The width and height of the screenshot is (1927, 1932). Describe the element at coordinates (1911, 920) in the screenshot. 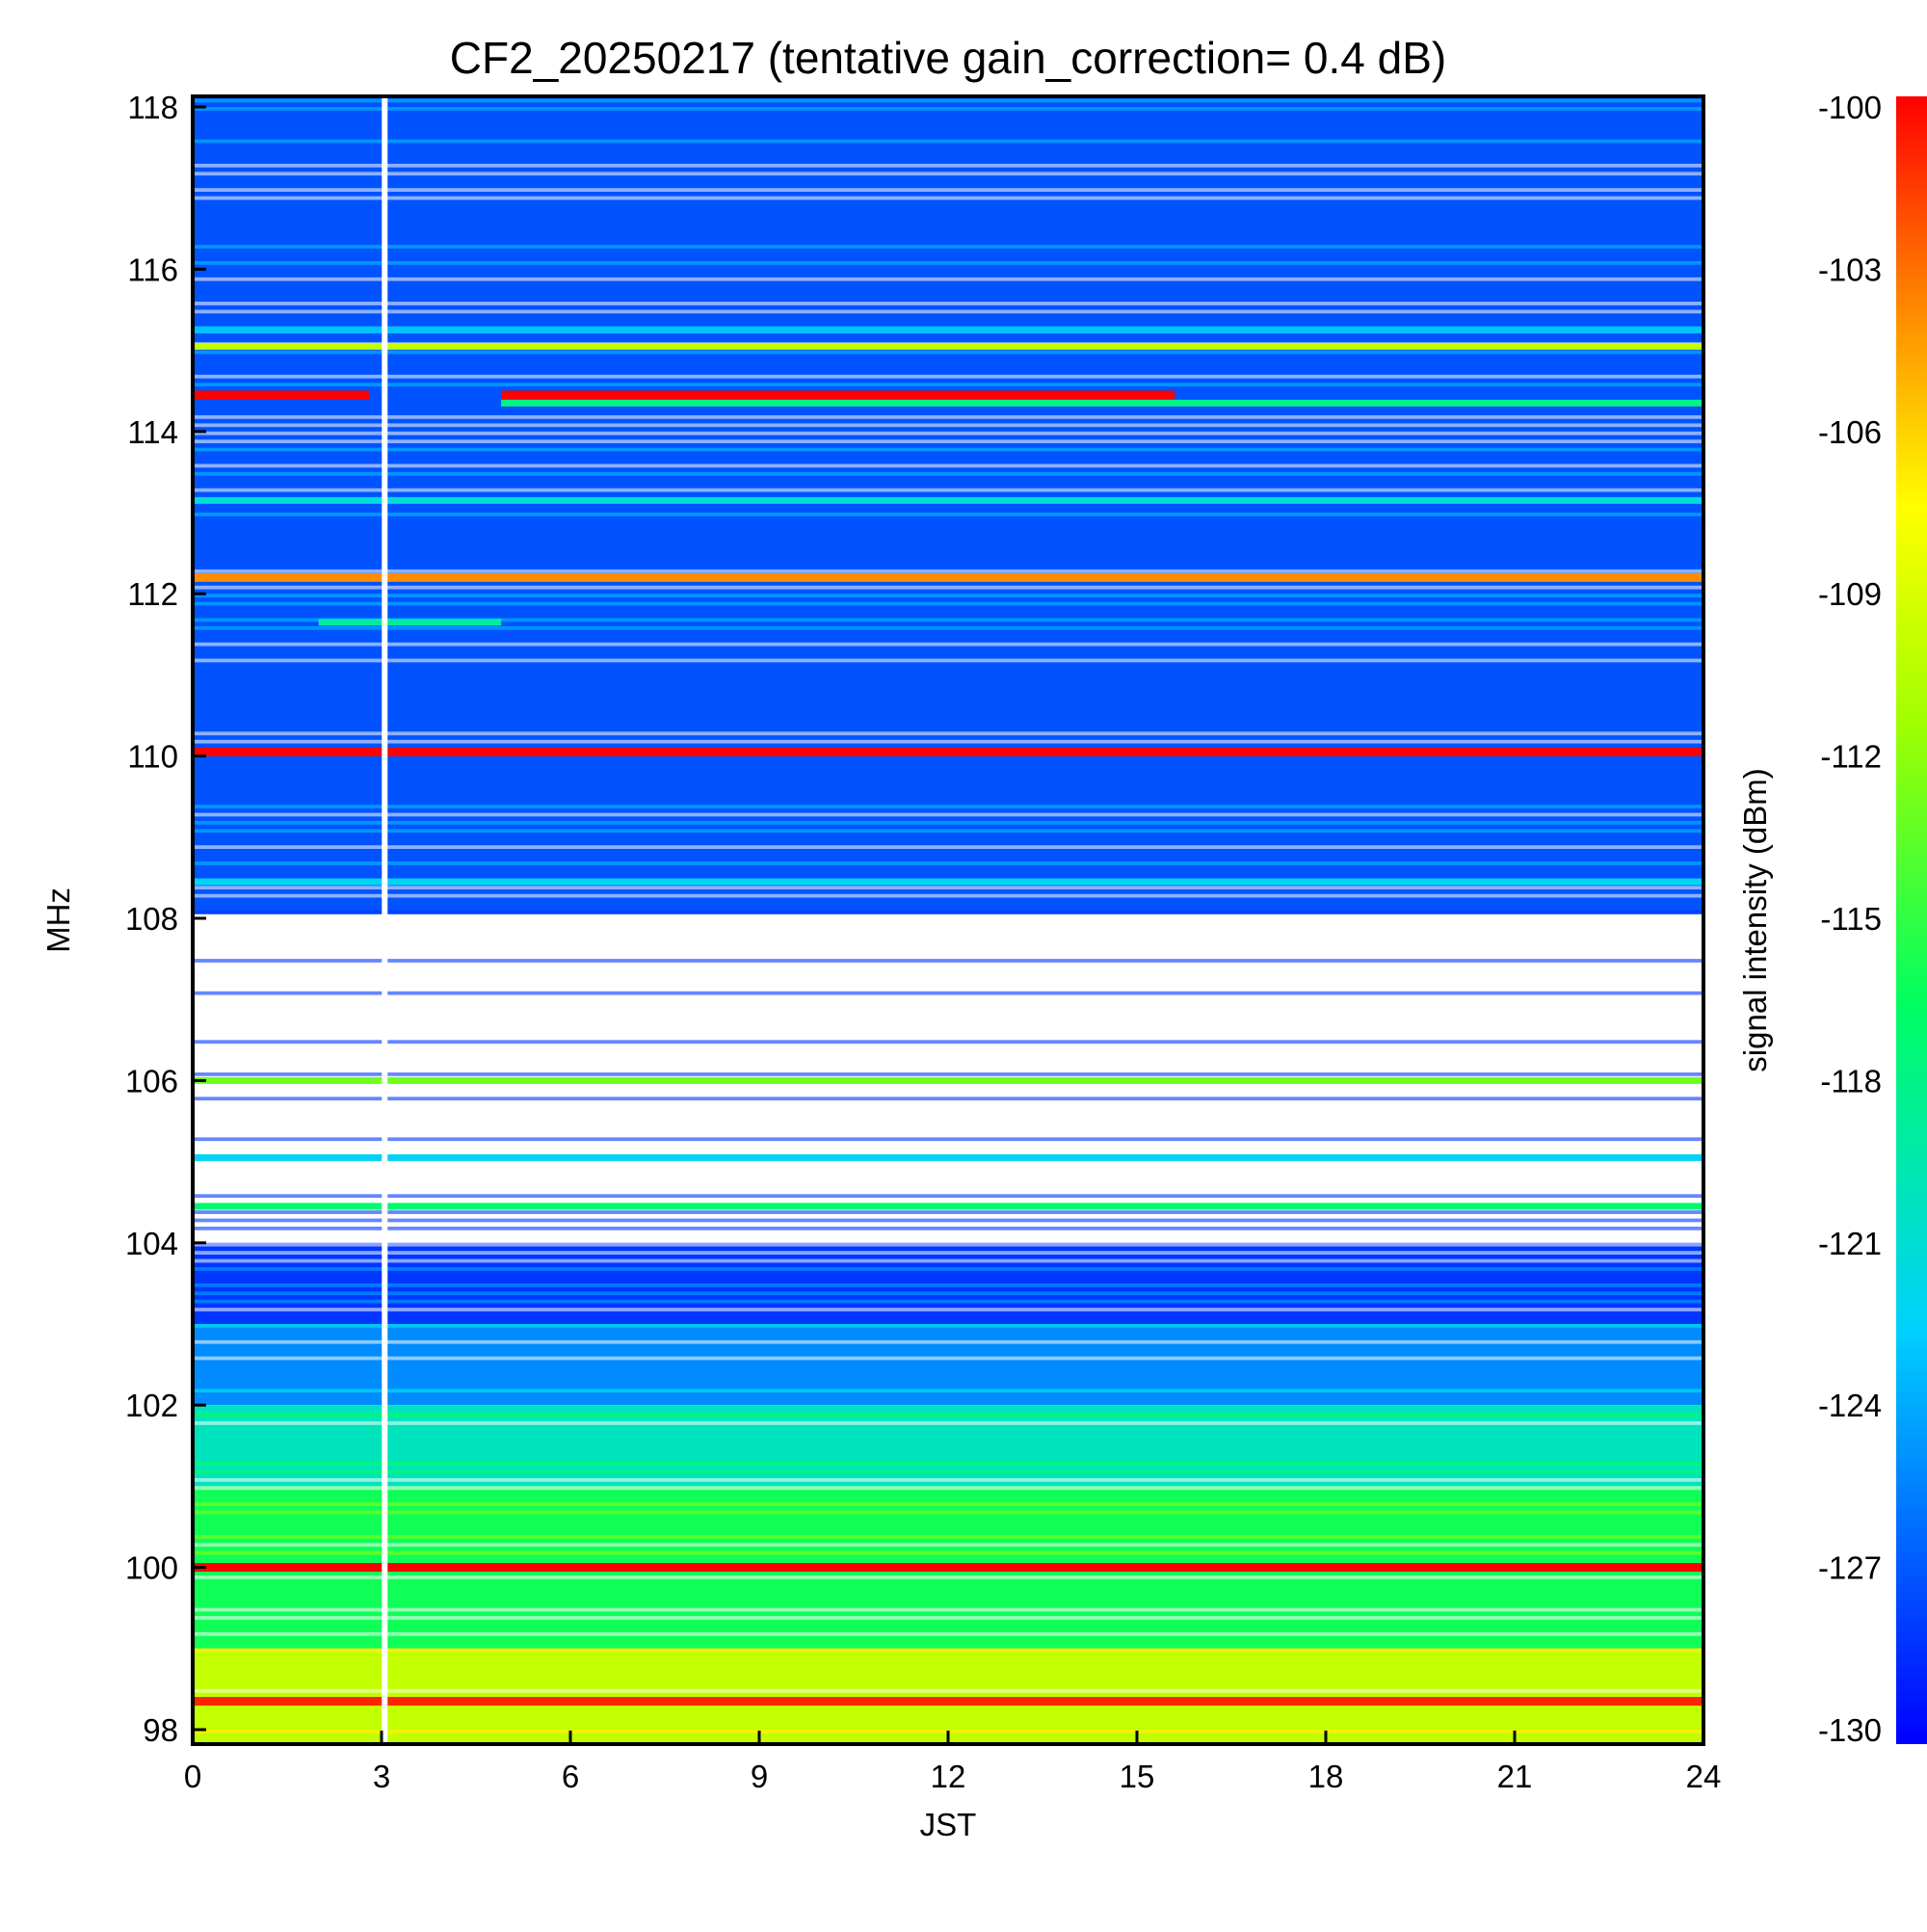

I see `colorbar` at that location.